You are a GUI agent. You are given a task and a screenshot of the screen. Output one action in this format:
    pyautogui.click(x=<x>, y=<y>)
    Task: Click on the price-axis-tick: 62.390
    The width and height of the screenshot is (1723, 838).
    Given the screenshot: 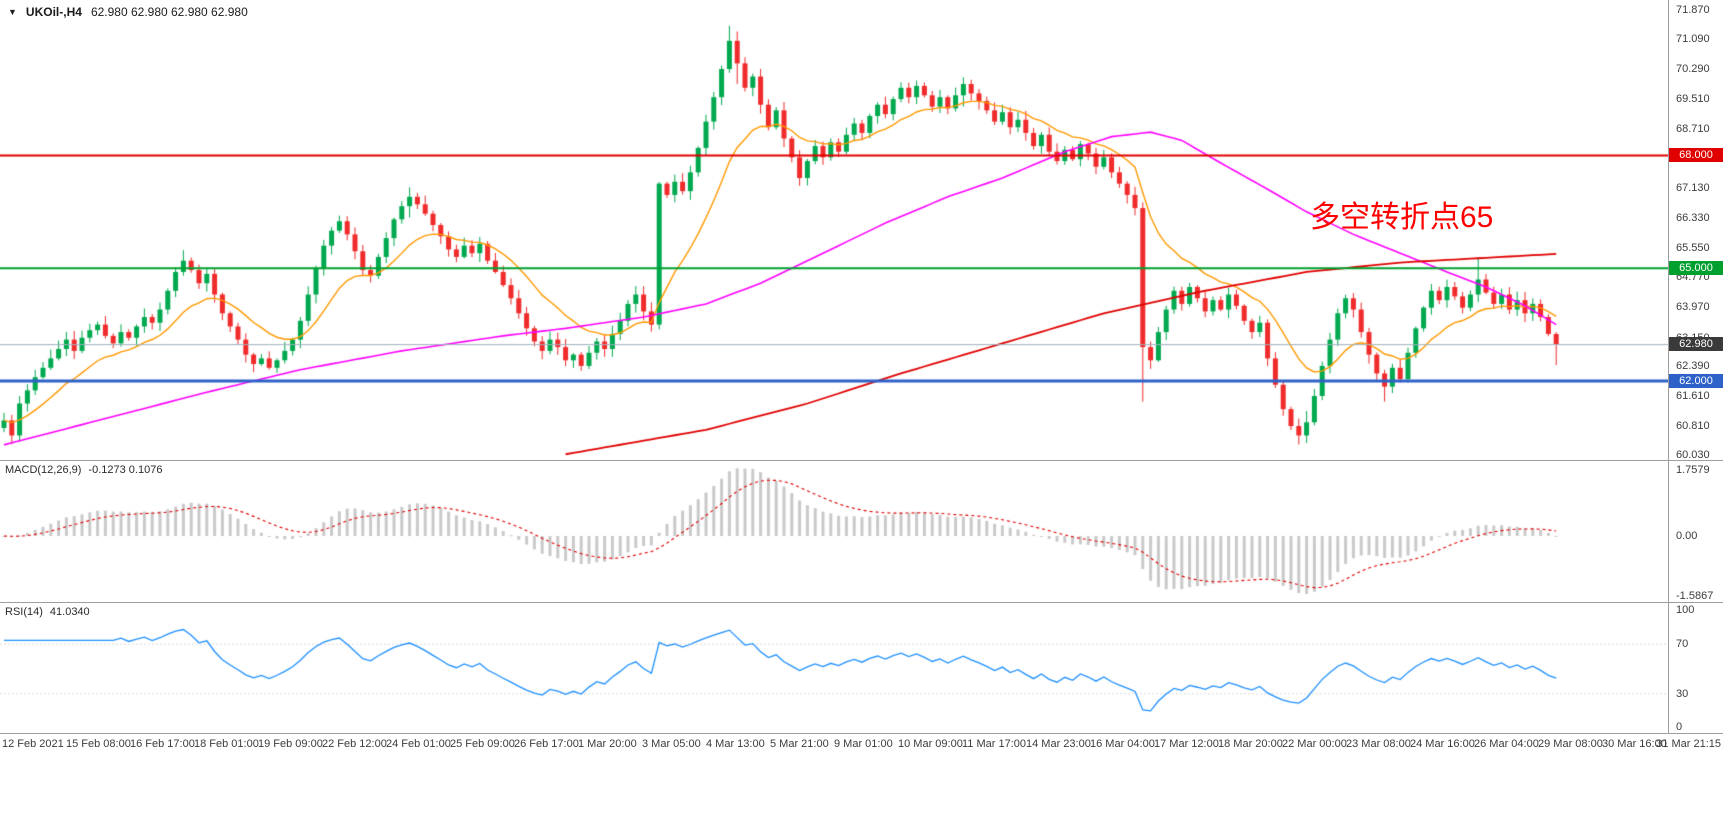 What is the action you would take?
    pyautogui.click(x=1693, y=366)
    